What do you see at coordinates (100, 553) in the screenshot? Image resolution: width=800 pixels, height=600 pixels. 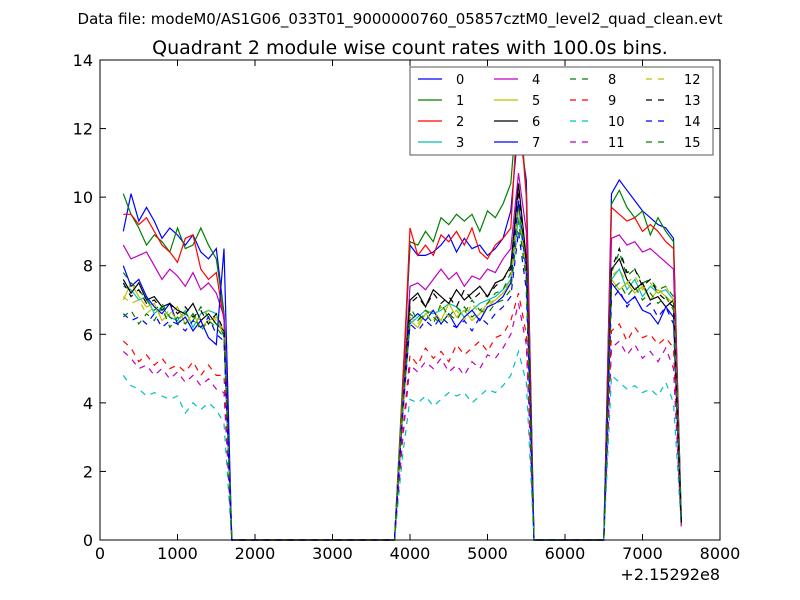 I see `x-tick-label: 0` at bounding box center [100, 553].